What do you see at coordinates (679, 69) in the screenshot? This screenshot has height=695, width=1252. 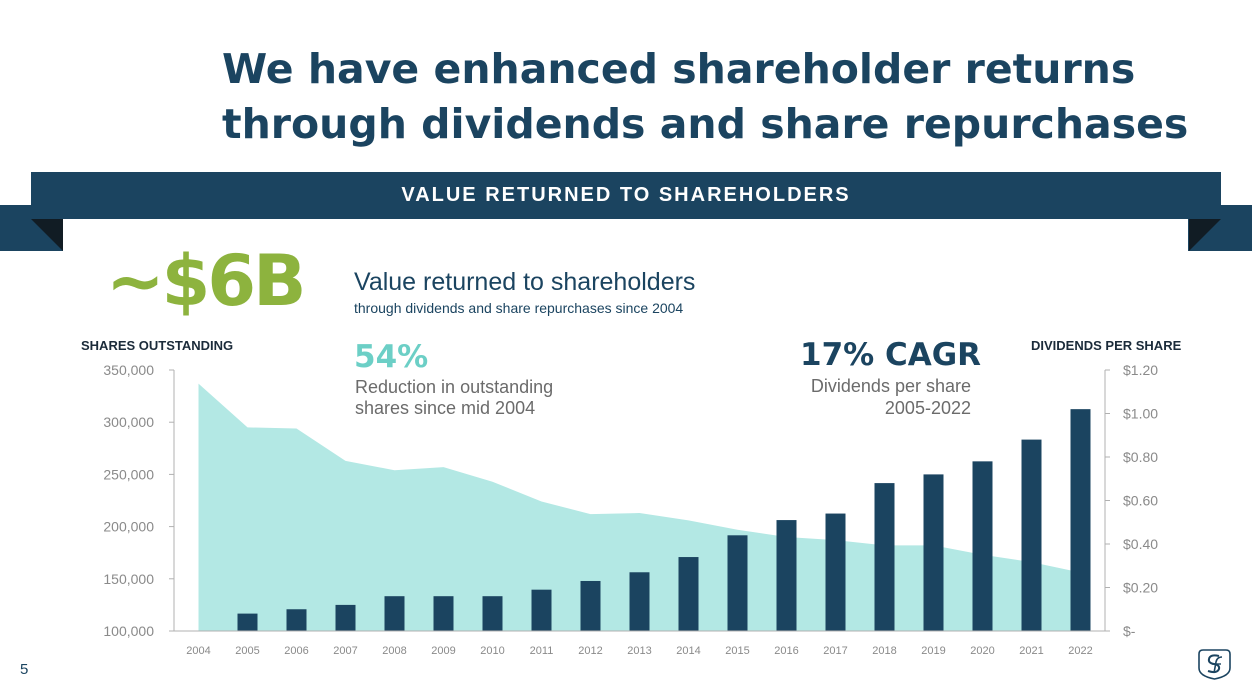 I see `title-line-1: We have enhanced shareholder returns` at bounding box center [679, 69].